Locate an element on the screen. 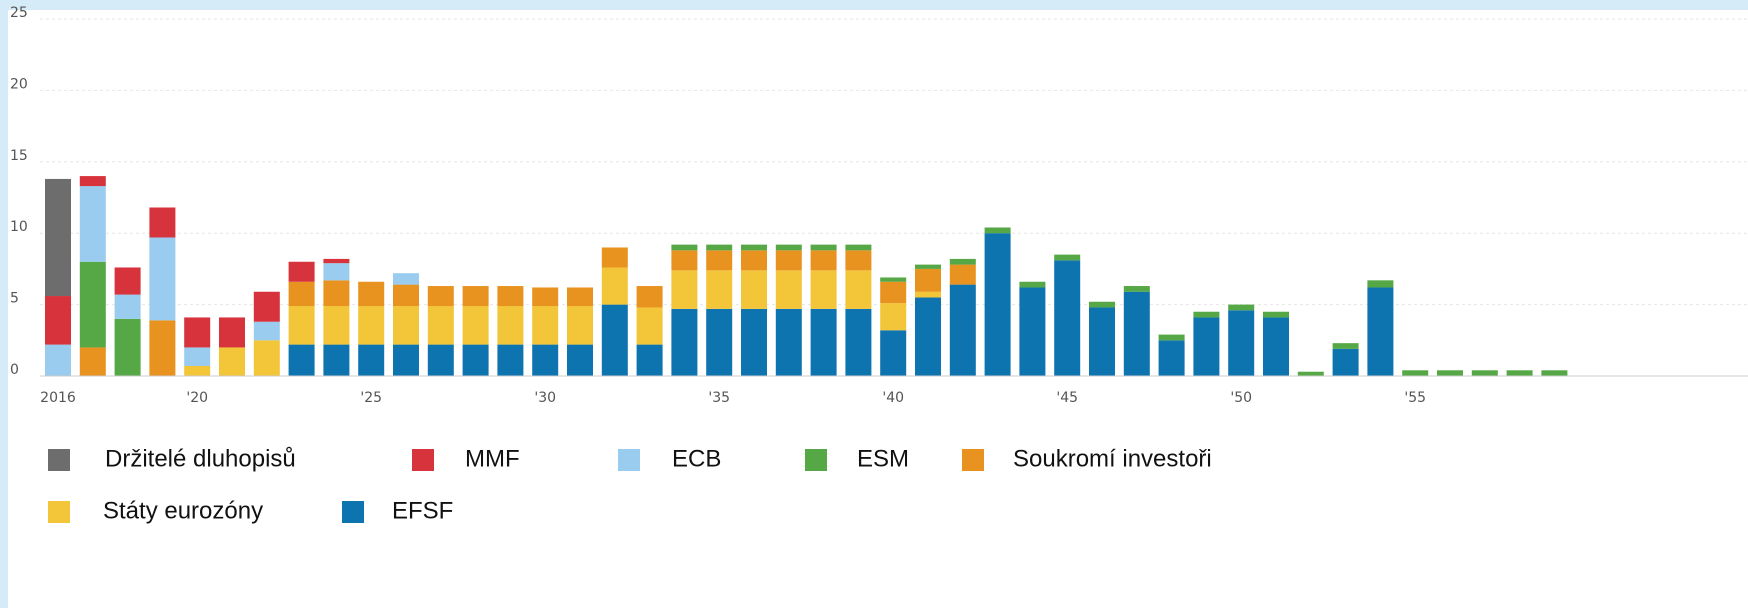 This screenshot has height=608, width=1748. legend-label: Soukromí investoři is located at coordinates (1112, 458).